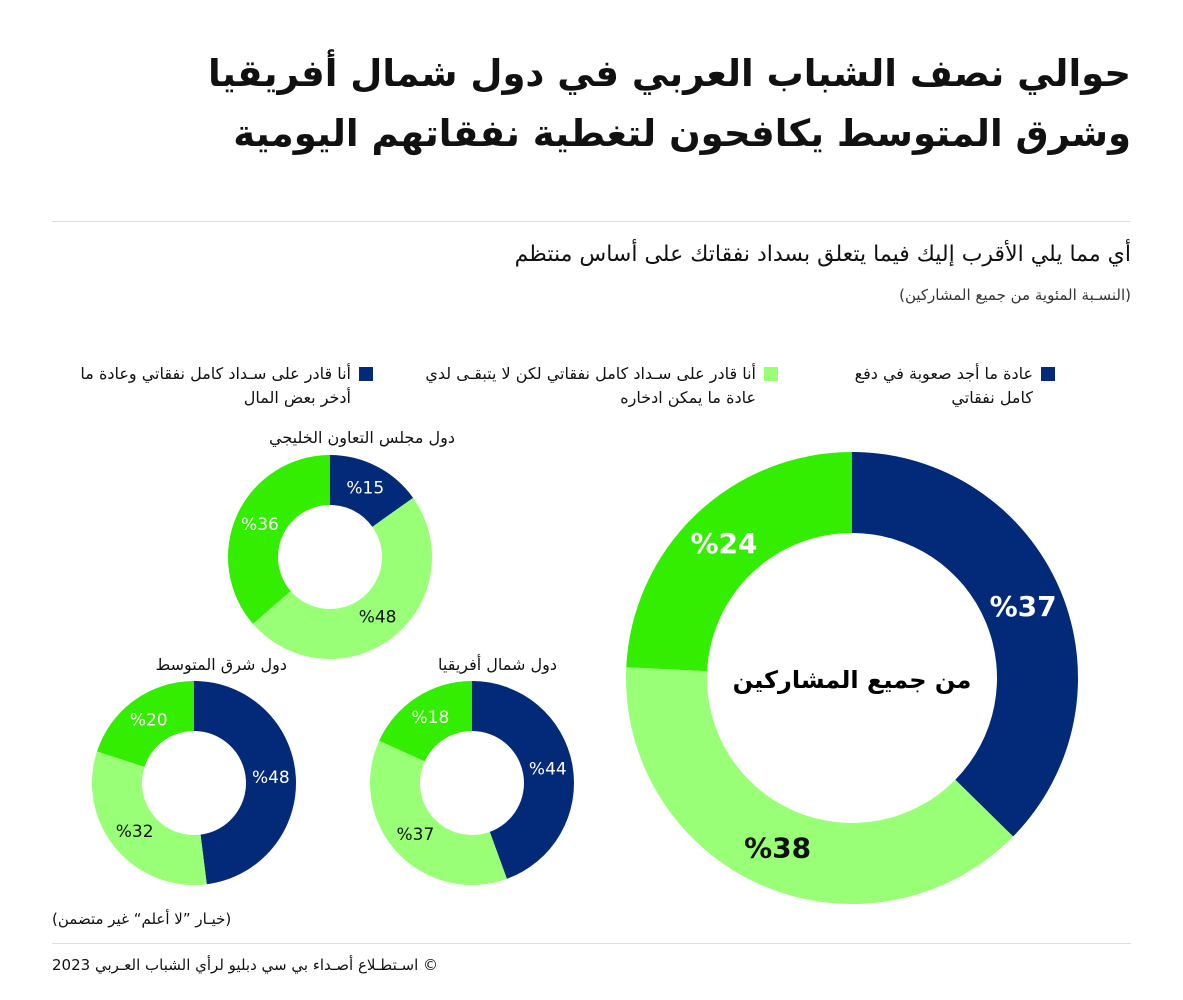 Image resolution: width=1183 pixels, height=1000 pixels. What do you see at coordinates (777, 847) in the screenshot?
I see `donut-all-label-1: %38` at bounding box center [777, 847].